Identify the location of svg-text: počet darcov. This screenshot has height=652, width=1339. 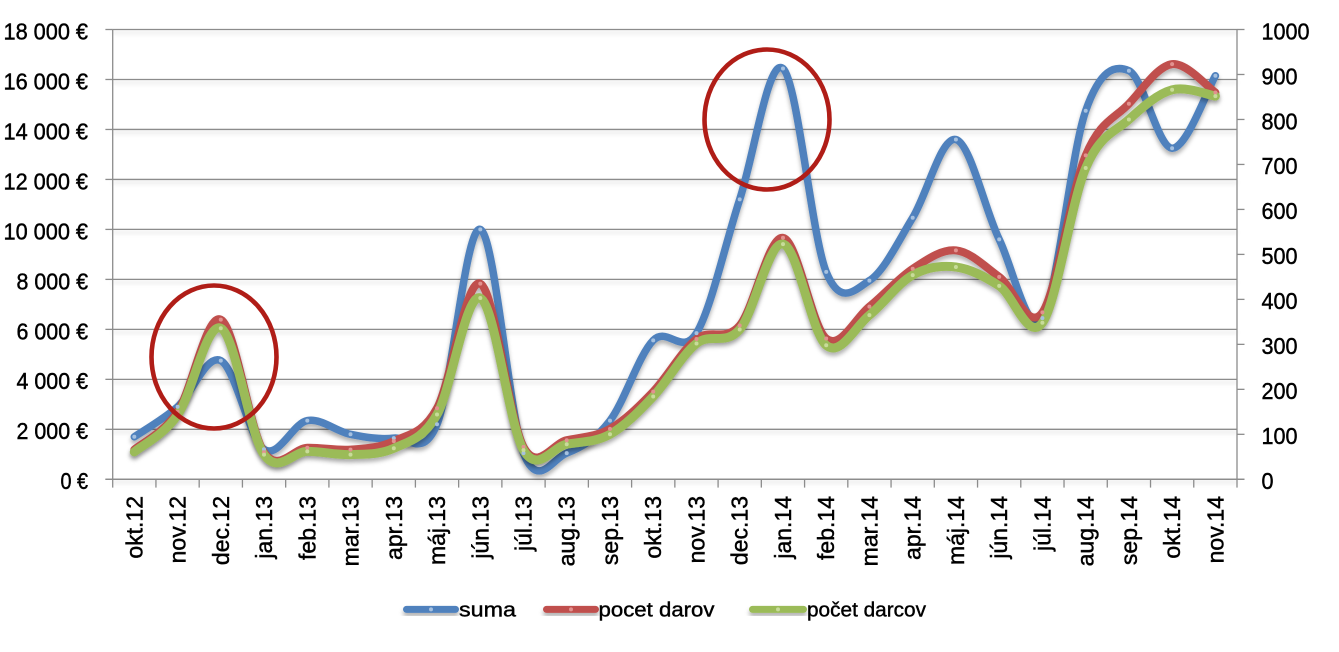
(866, 610).